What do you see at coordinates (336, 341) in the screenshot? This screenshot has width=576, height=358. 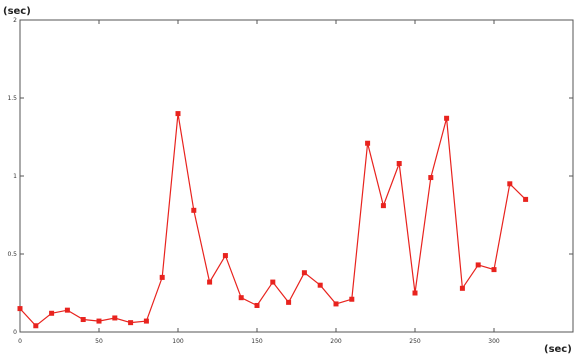 I see `x-tick-label: 200` at bounding box center [336, 341].